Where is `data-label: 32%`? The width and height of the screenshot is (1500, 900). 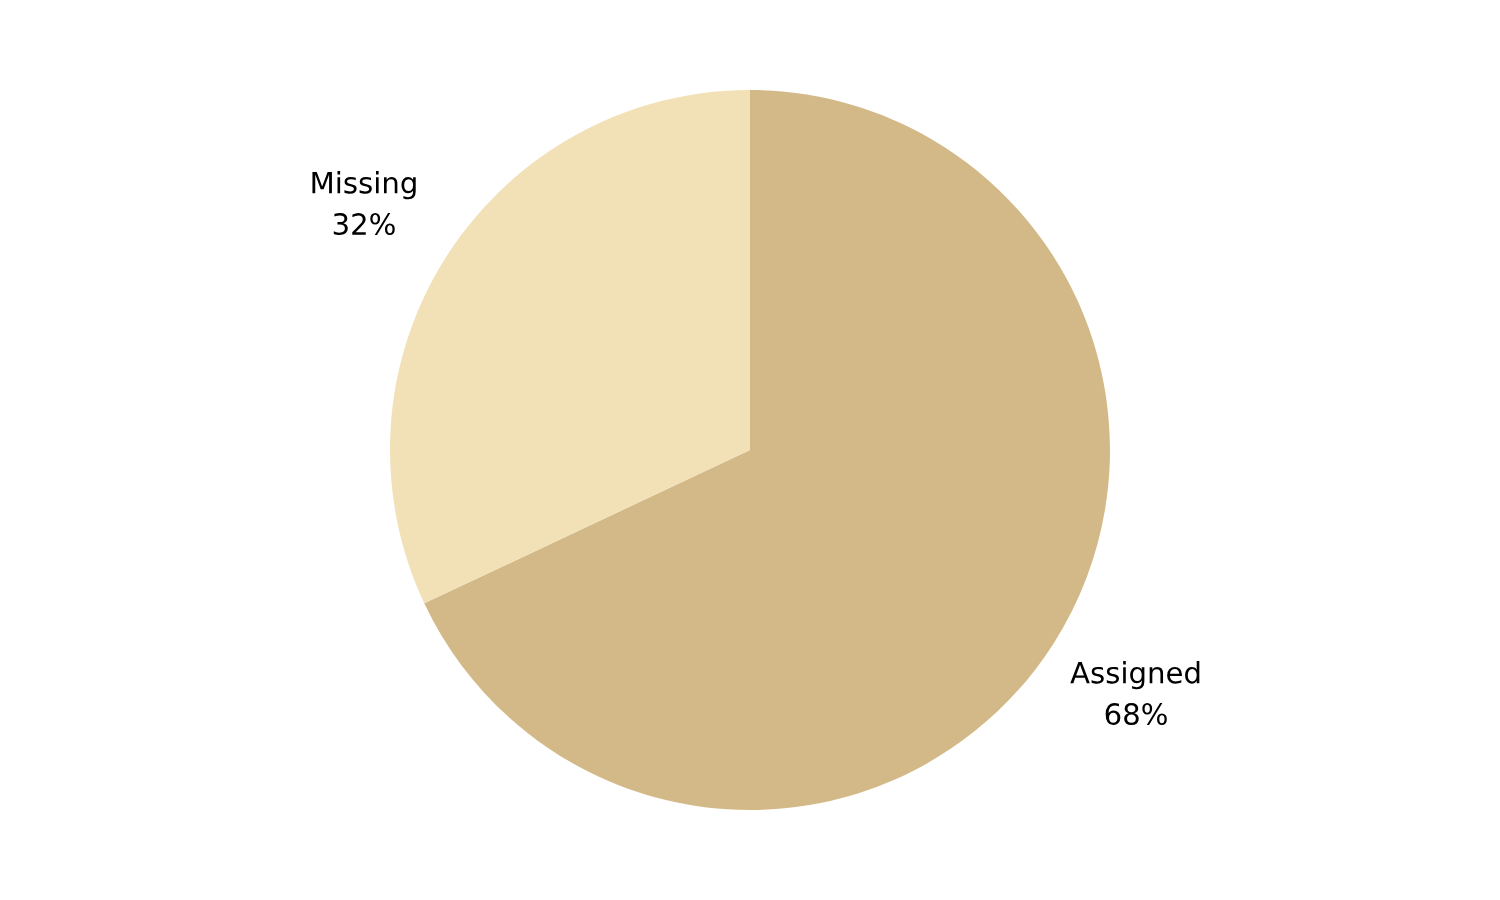 data-label: 32% is located at coordinates (364, 224).